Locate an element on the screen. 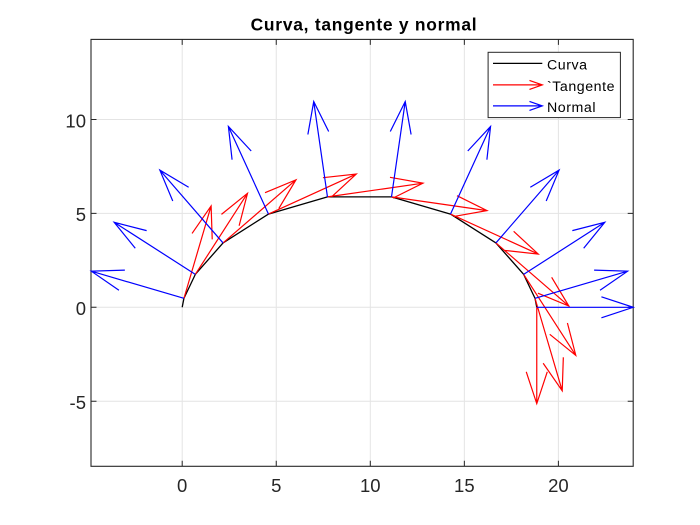  svg-text: 20 is located at coordinates (558, 485).